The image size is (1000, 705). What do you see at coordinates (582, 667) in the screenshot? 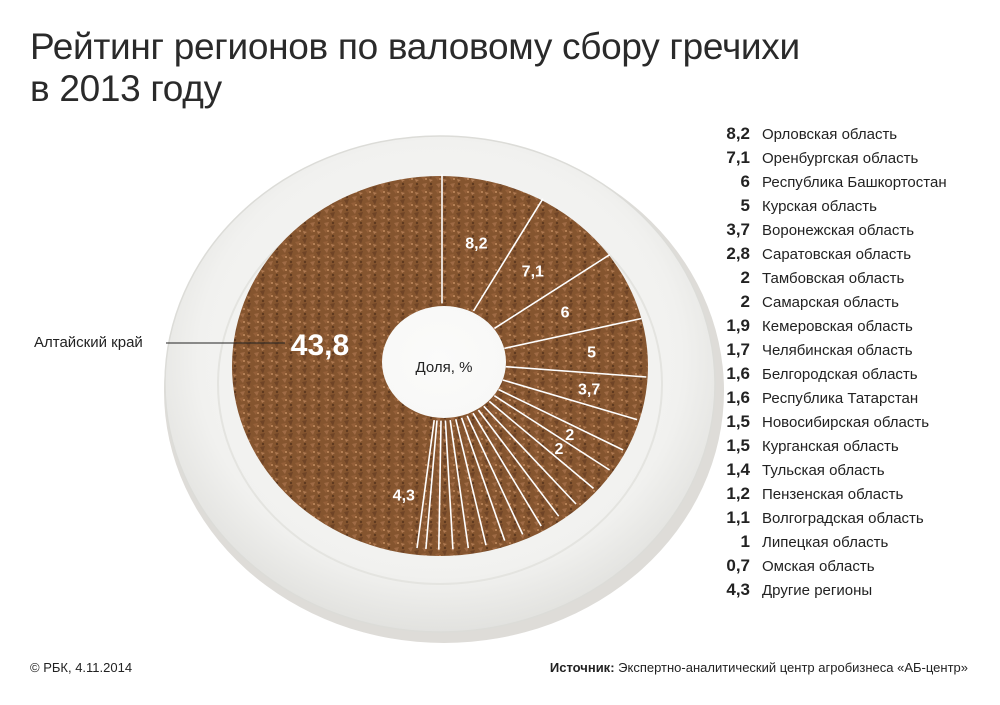
I see `source-label: Источник:` at bounding box center [582, 667].